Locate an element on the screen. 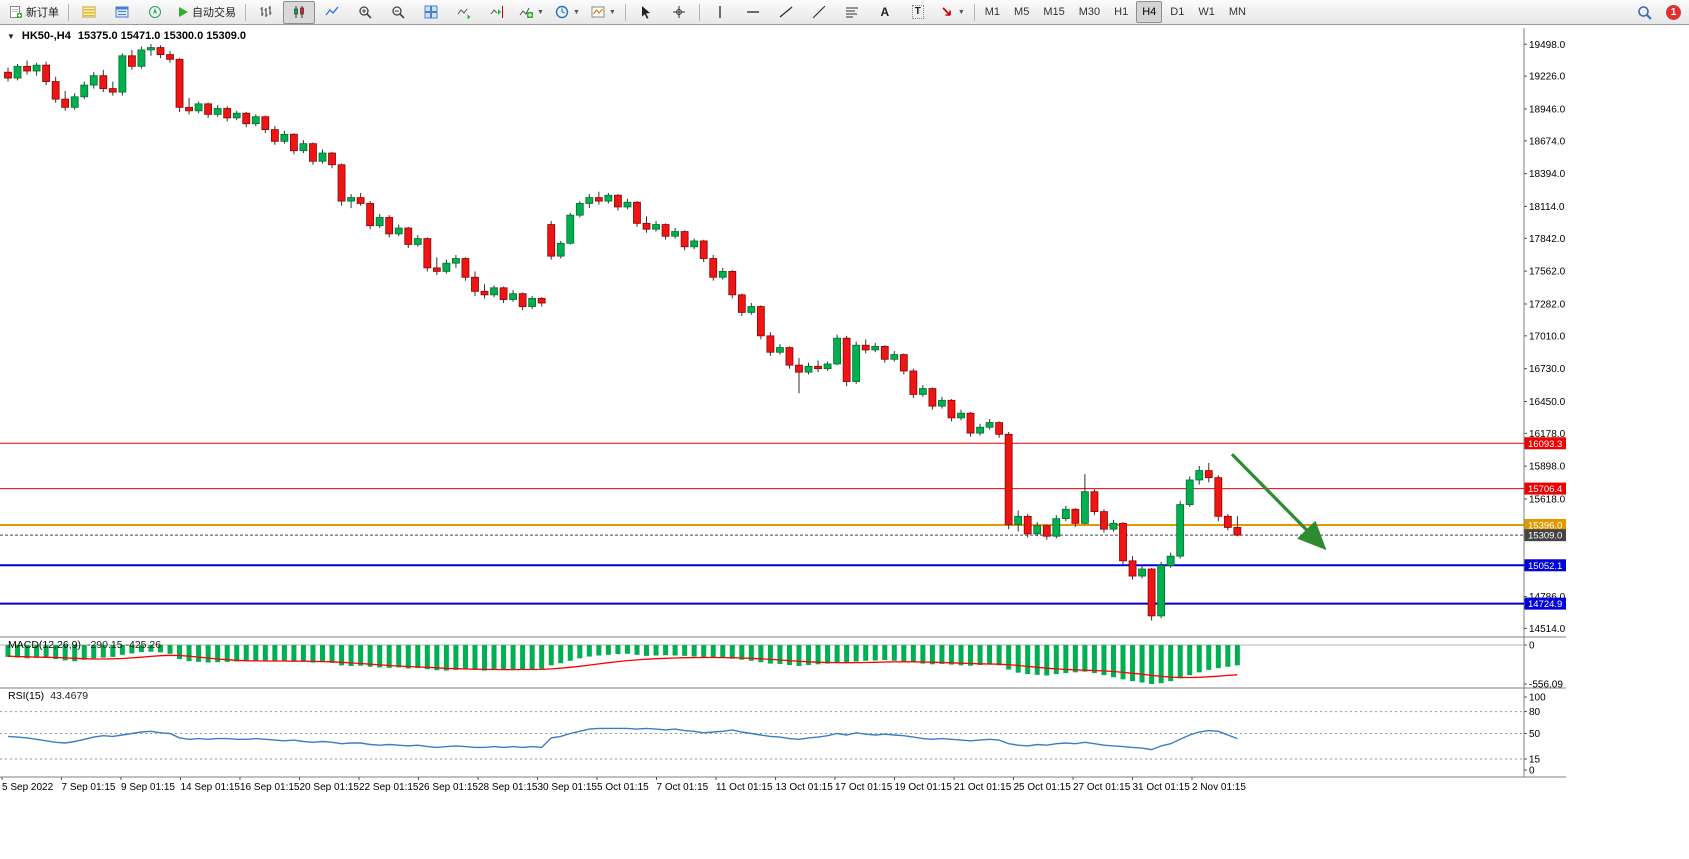 Image resolution: width=1689 pixels, height=859 pixels. svg-text: 15618.0 is located at coordinates (1547, 499).